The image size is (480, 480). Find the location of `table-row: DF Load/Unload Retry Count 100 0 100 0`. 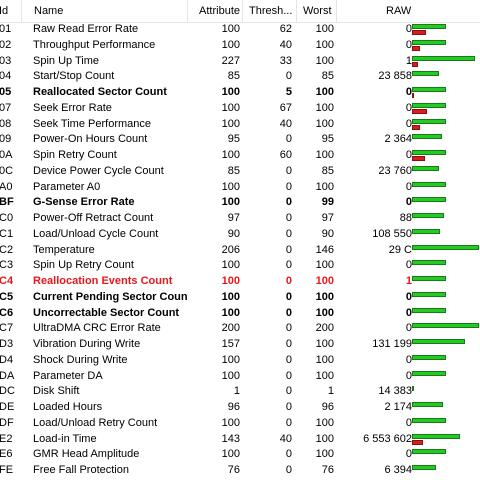

table-row: DF Load/Unload Retry Count 100 0 100 0 is located at coordinates (240, 424).